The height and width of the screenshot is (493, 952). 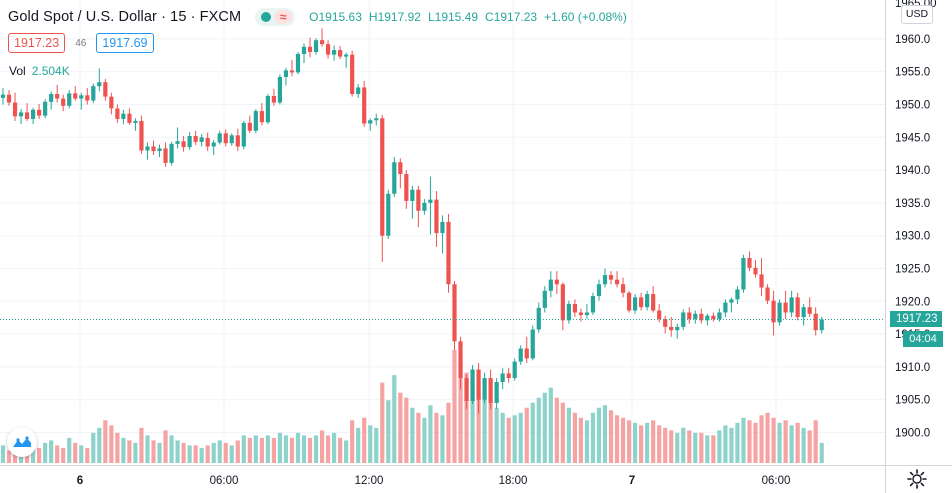 What do you see at coordinates (125, 17) in the screenshot?
I see `symbol-title: Gold Spot / U.S. Dollar · 15 · FXCM` at bounding box center [125, 17].